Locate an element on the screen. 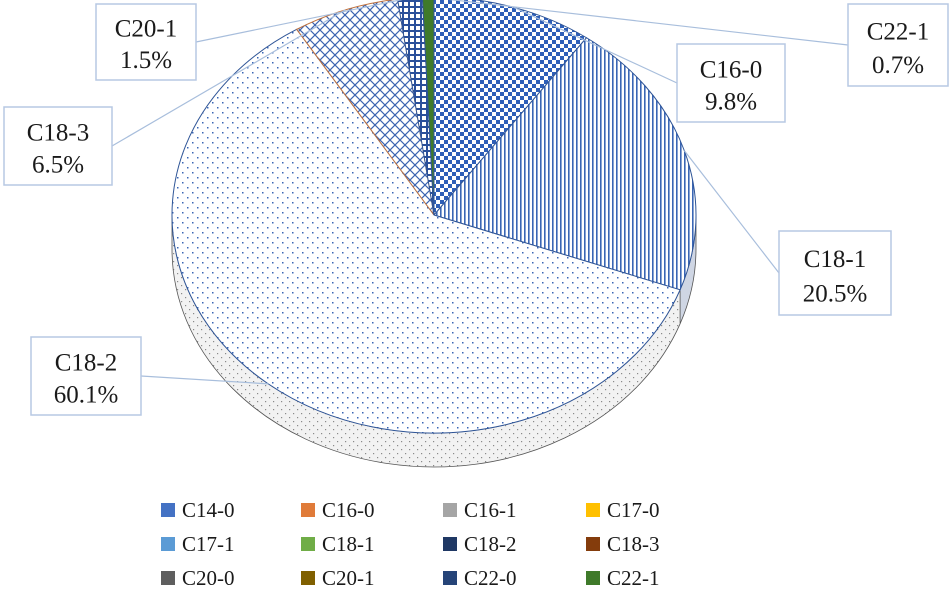 This screenshot has height=598, width=950. legend-label: C16-0 is located at coordinates (348, 510).